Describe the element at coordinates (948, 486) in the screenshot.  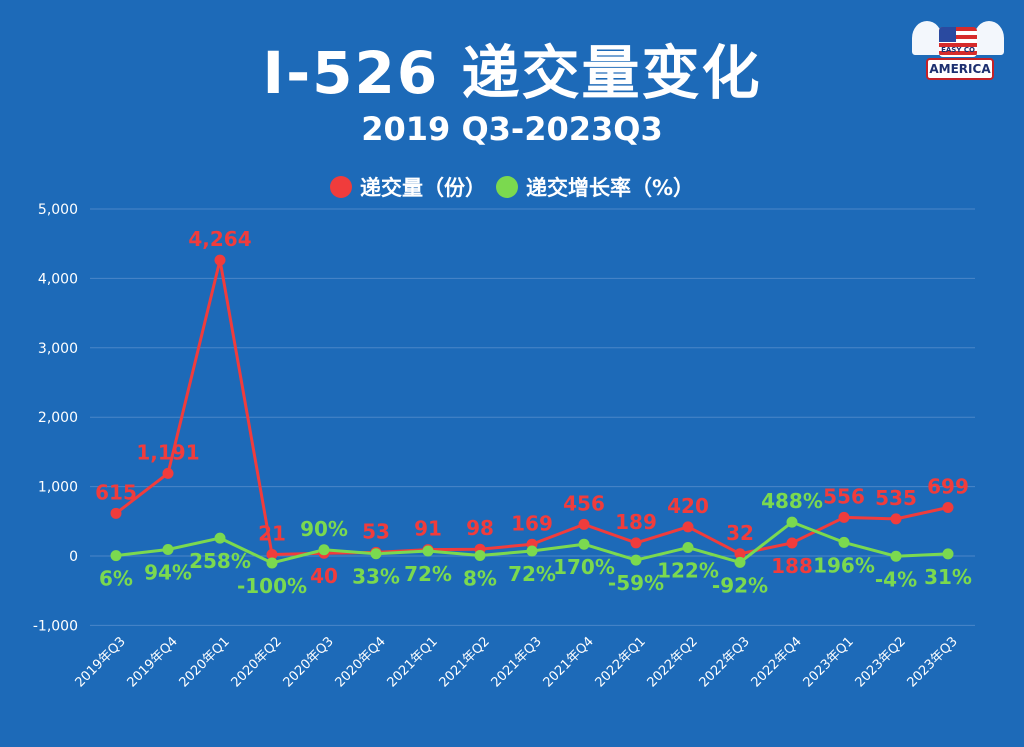
I see `data-label-submissions: 699` at that location.